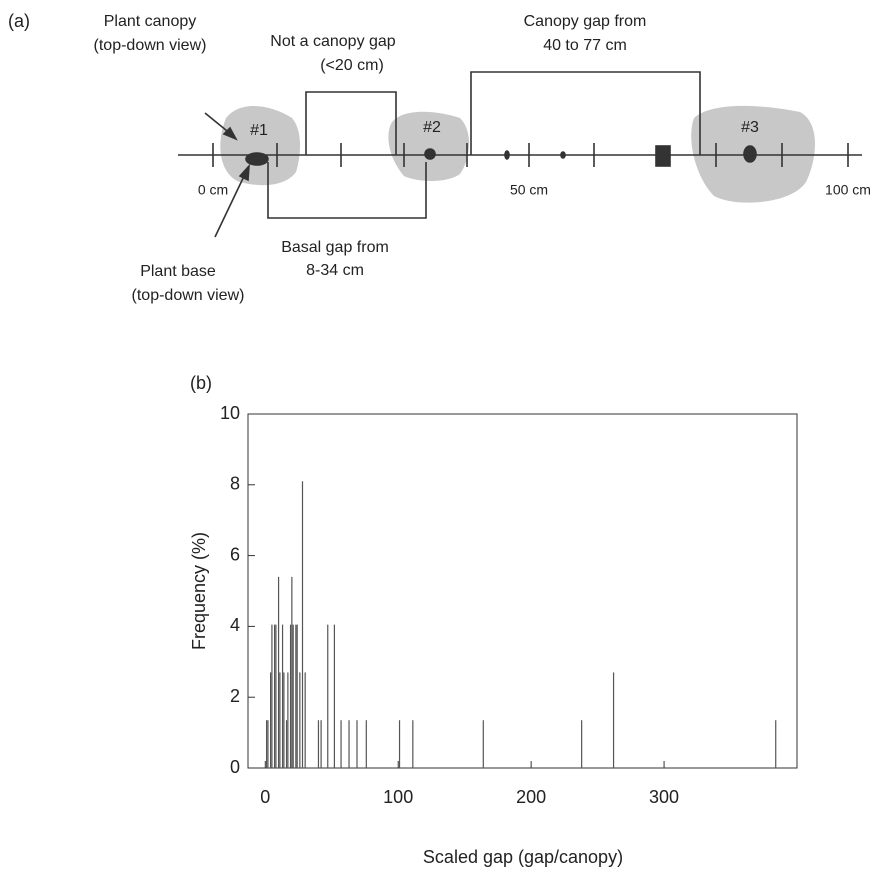  What do you see at coordinates (347, 190) in the screenshot?
I see `basal-gap-bracket` at bounding box center [347, 190].